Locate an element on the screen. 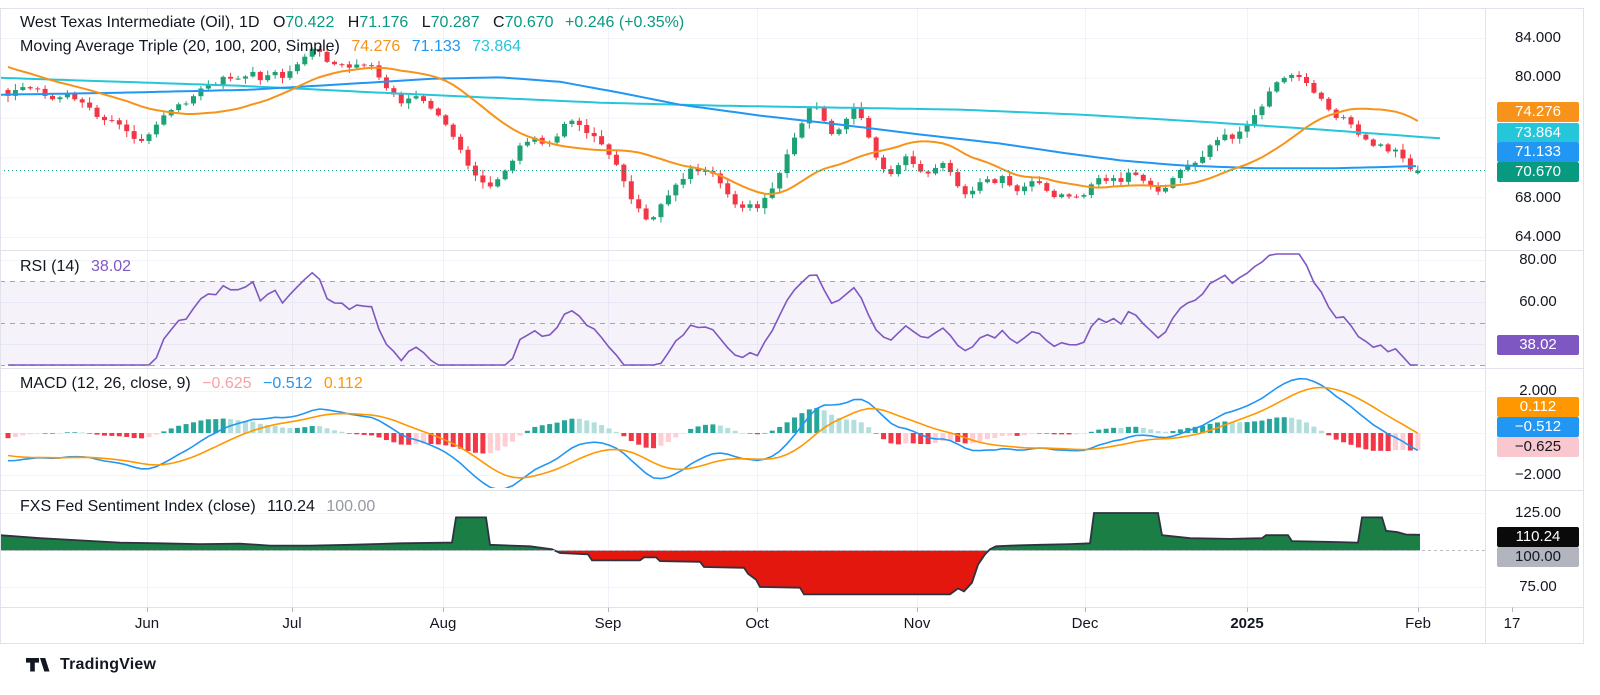 The image size is (1600, 695). ohlc-open-value: 70.422 is located at coordinates (310, 22).